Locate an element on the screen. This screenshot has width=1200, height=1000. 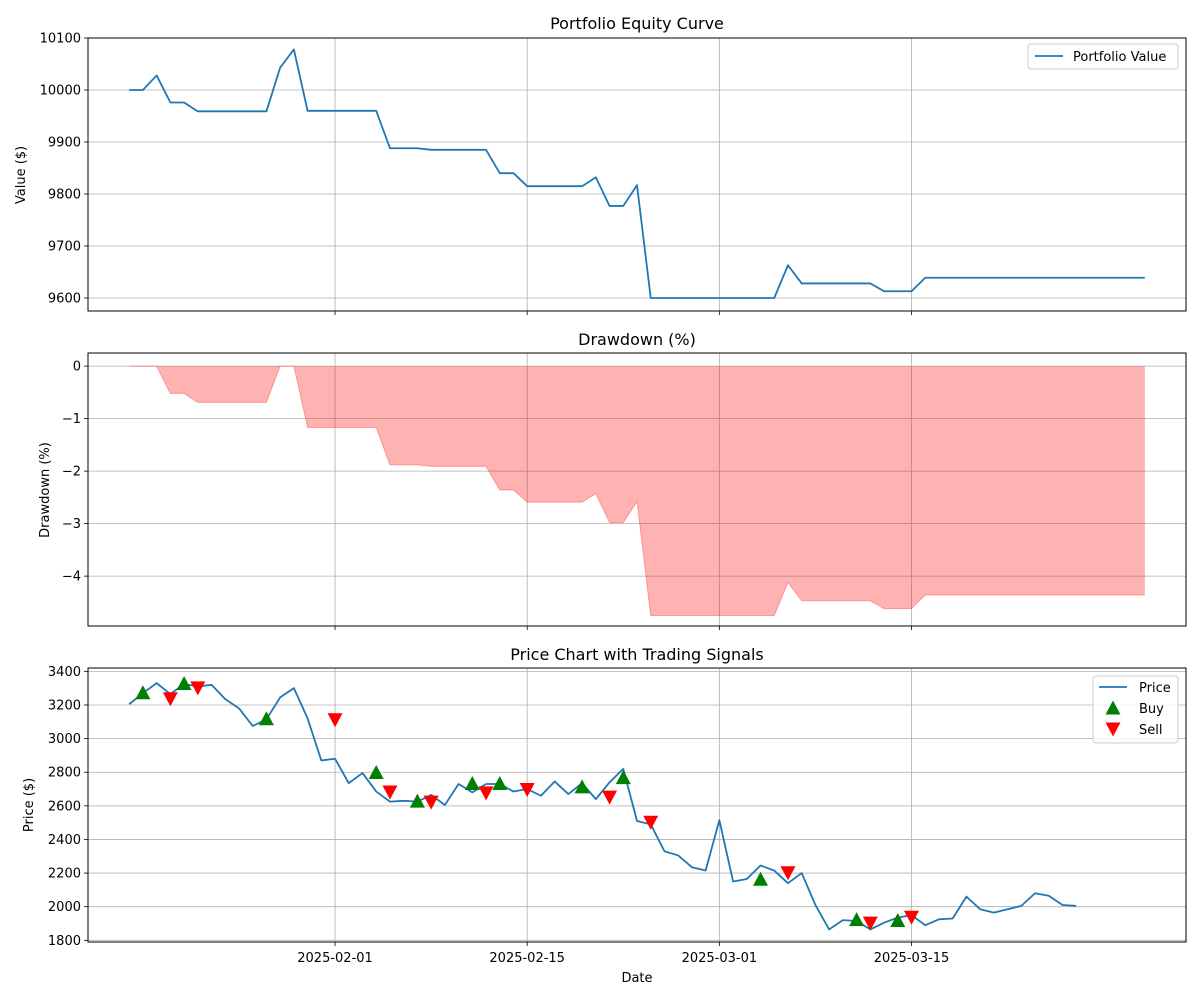
y-tick-label: 1800 is located at coordinates (64, 941).